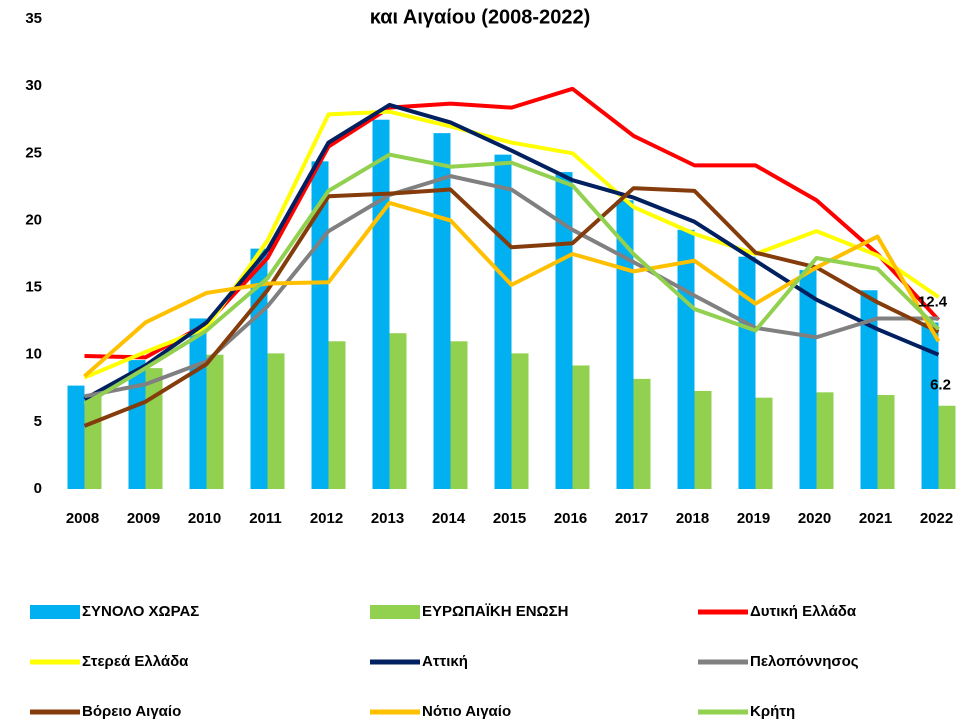  Describe the element at coordinates (933, 301) in the screenshot. I see `data-label: 12.4` at that location.